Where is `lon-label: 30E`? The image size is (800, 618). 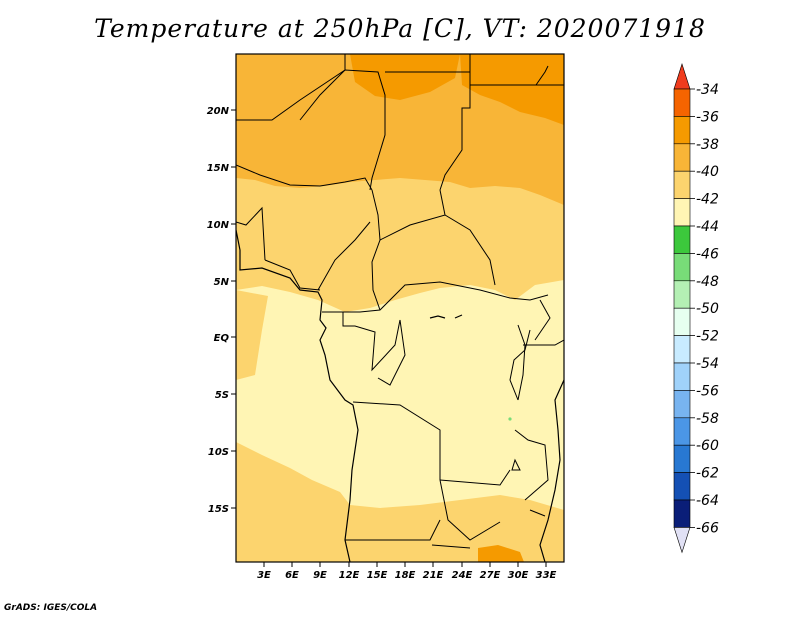 lon-label: 30E is located at coordinates (518, 575).